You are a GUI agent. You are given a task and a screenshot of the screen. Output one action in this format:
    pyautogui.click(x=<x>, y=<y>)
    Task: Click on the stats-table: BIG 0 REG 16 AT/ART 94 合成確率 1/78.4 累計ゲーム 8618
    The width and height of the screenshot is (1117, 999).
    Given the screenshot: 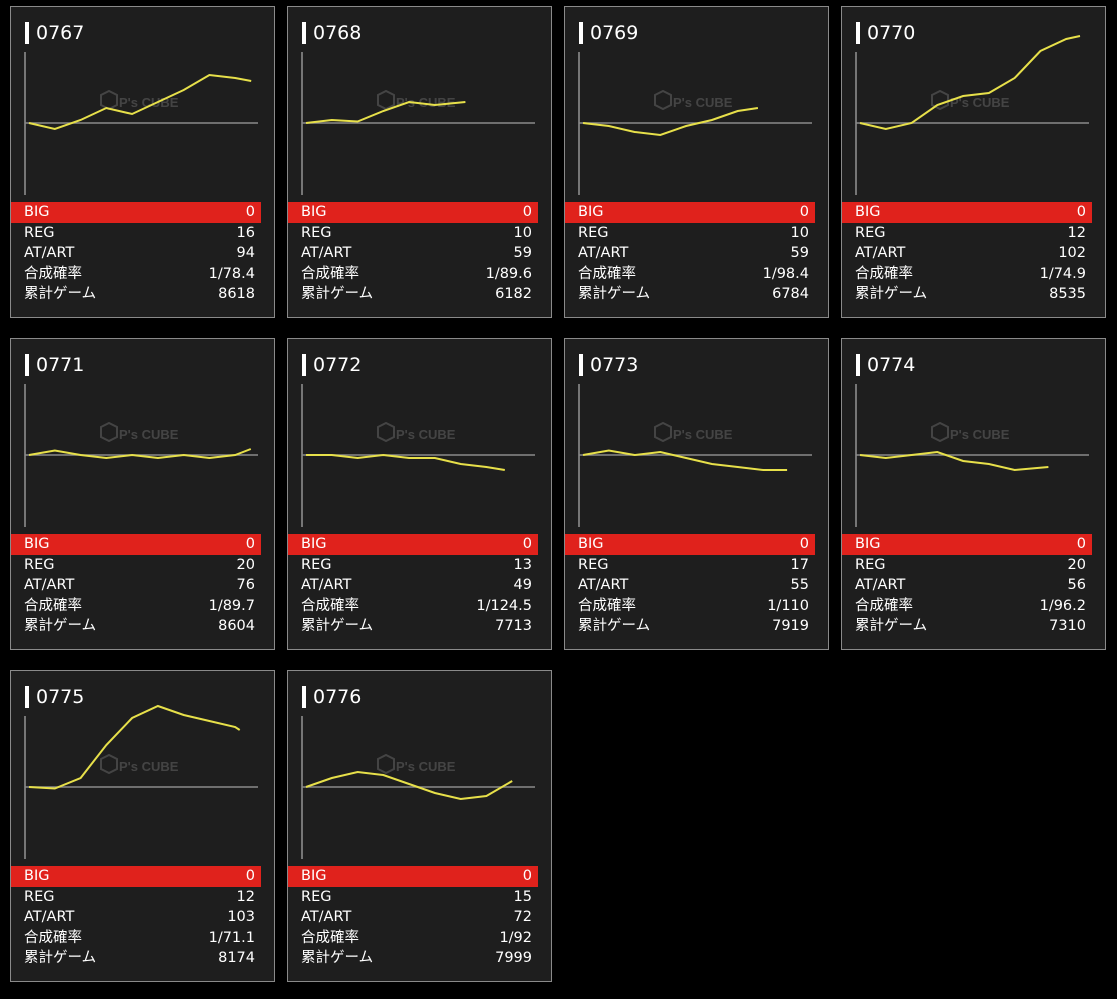 What is the action you would take?
    pyautogui.click(x=136, y=253)
    